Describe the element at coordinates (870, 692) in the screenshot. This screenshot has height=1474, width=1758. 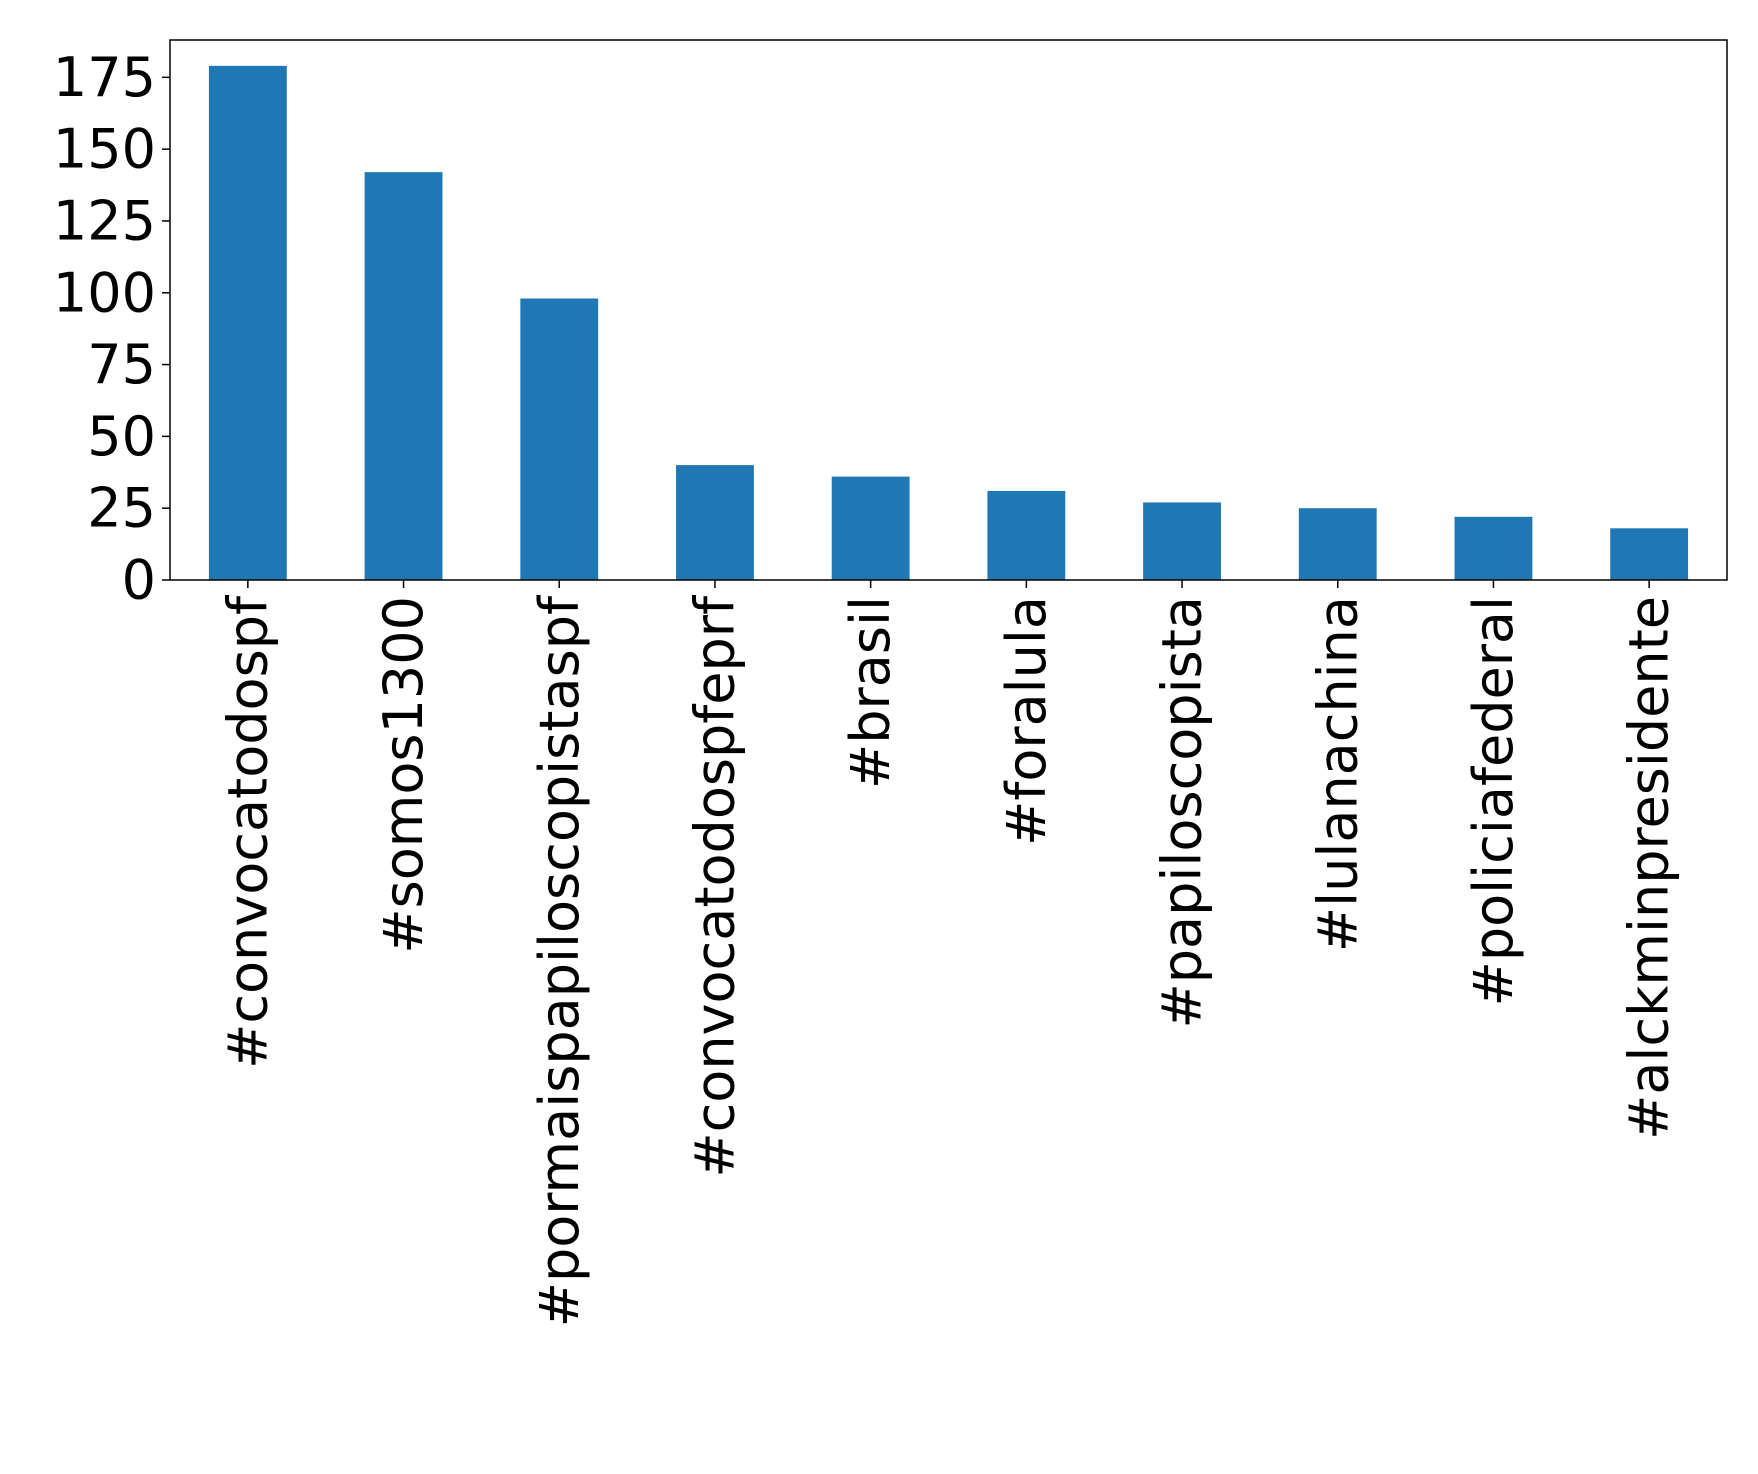
I see `x-tick-label: #brasil` at that location.